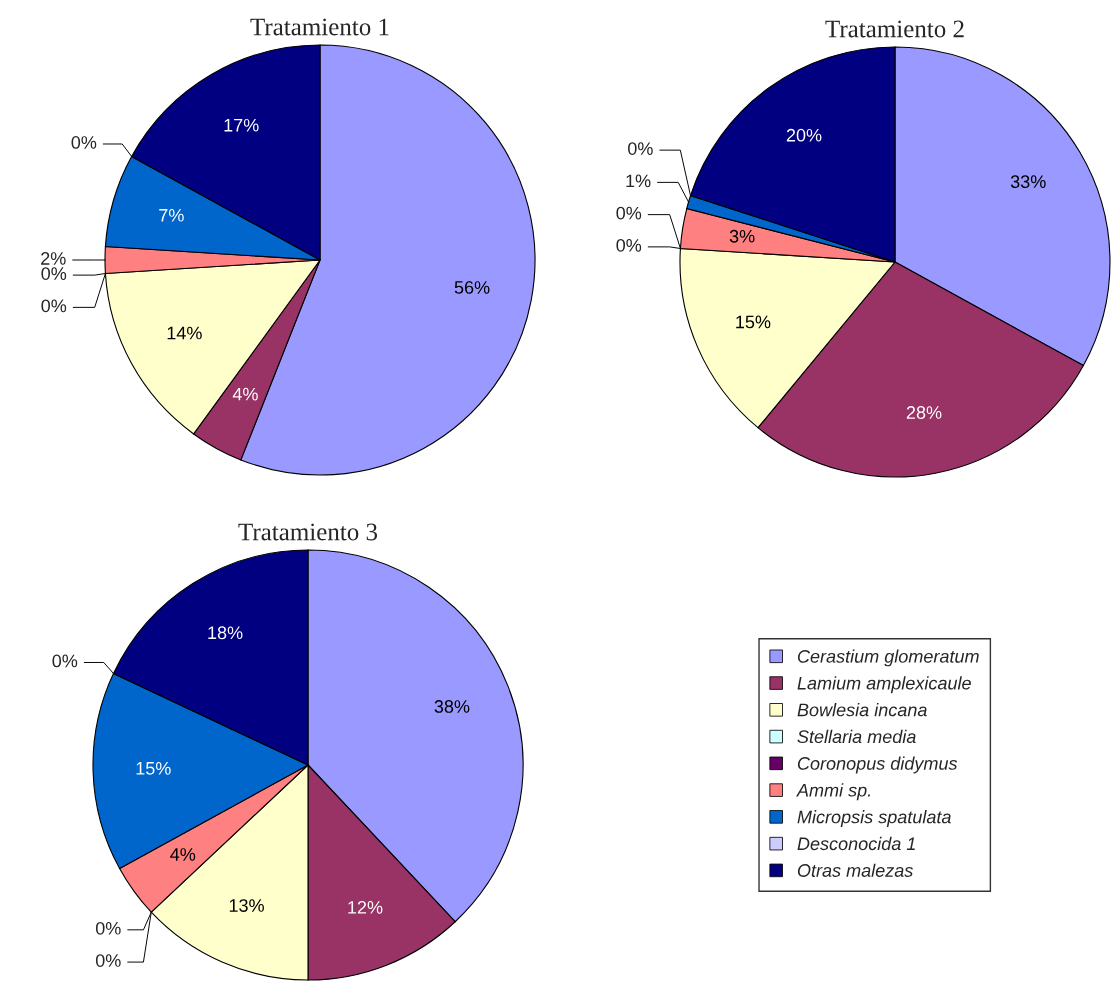 This screenshot has width=1113, height=1000. What do you see at coordinates (742, 236) in the screenshot?
I see `data-label: 3%` at bounding box center [742, 236].